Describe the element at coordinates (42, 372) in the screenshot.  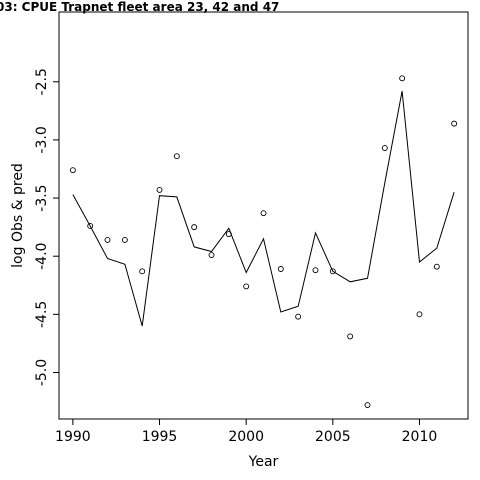
I see `y-tick-label: -5.0` at that location.